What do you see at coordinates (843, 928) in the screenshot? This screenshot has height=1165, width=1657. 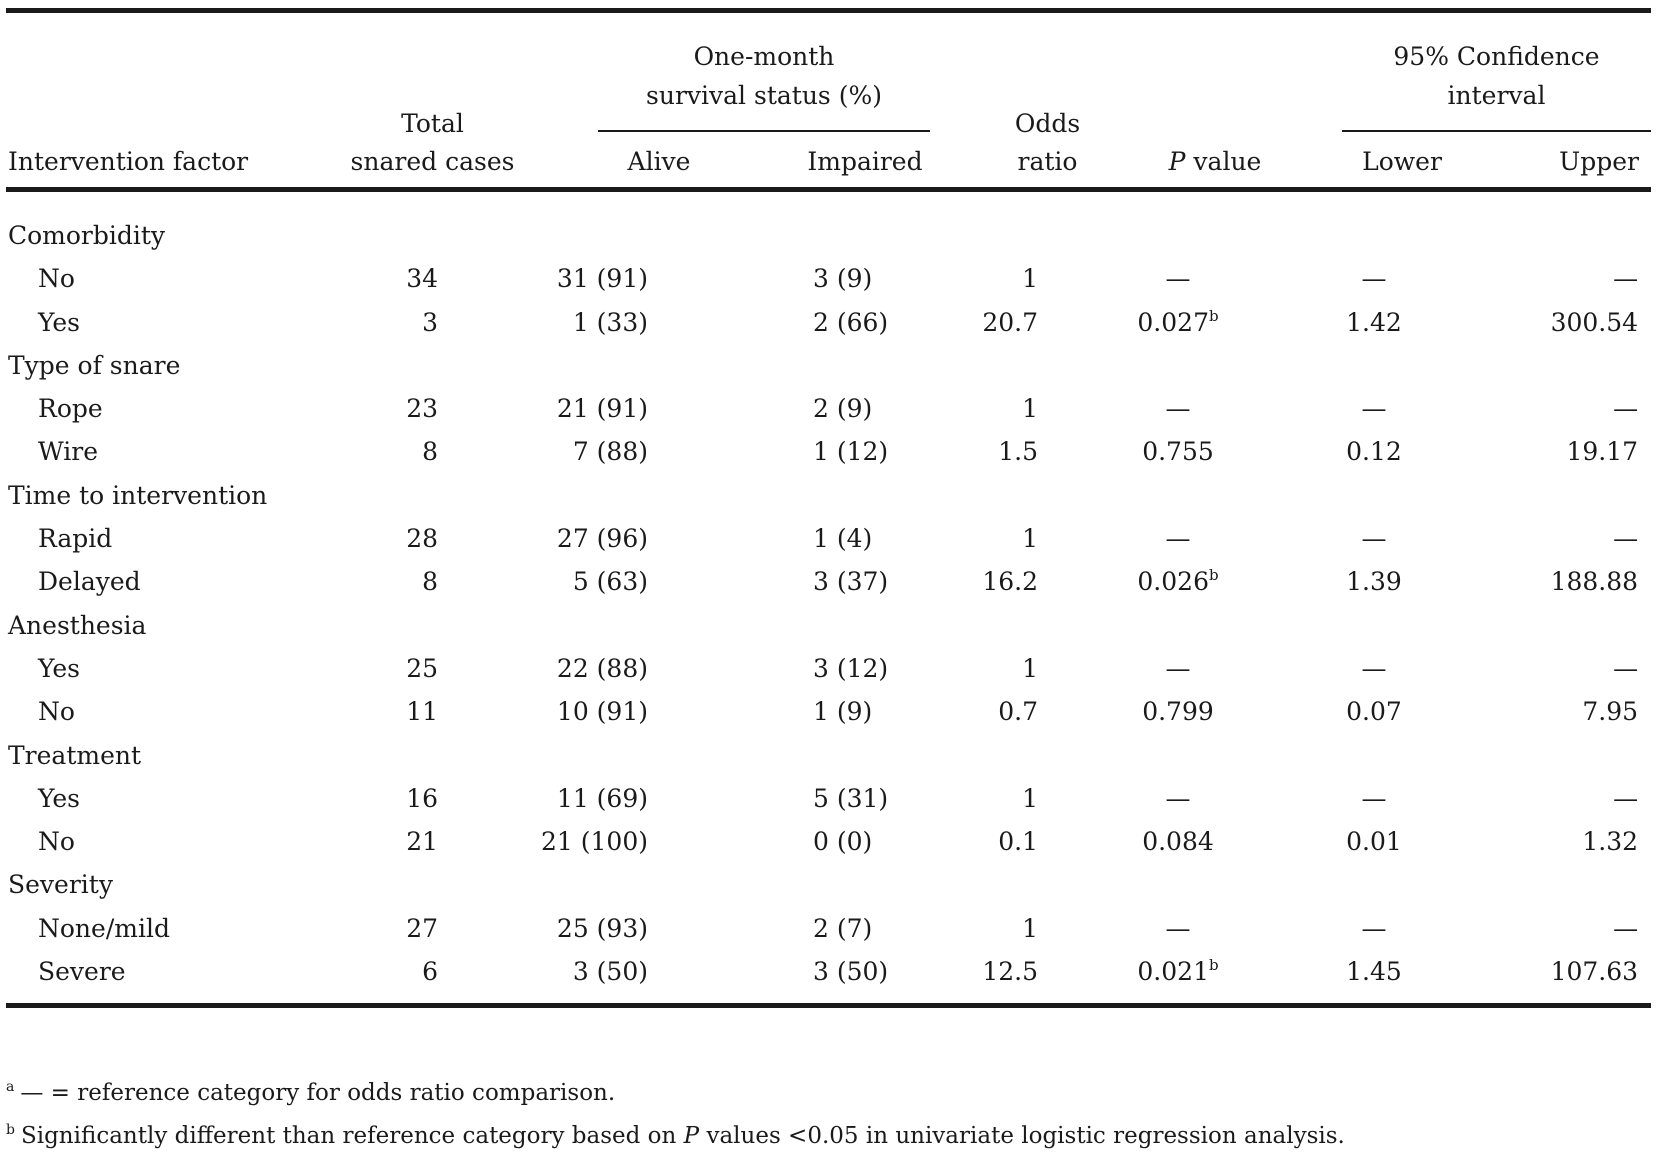 I see `cell-impaired: 2 (7)` at bounding box center [843, 928].